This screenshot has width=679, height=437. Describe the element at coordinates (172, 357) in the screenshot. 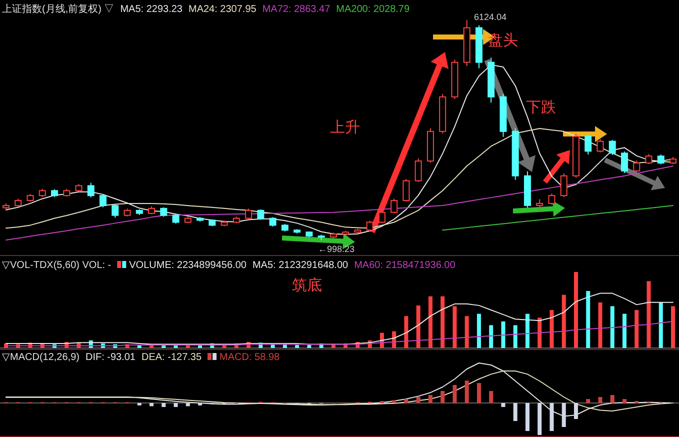

I see `text: DEA: -127.35` at that location.